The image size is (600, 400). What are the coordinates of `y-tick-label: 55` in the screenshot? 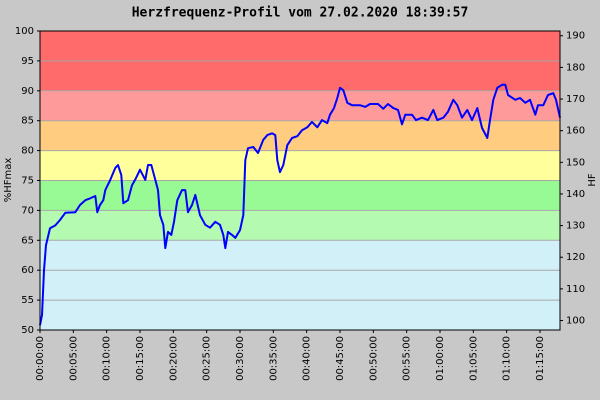 It's located at (27, 300).